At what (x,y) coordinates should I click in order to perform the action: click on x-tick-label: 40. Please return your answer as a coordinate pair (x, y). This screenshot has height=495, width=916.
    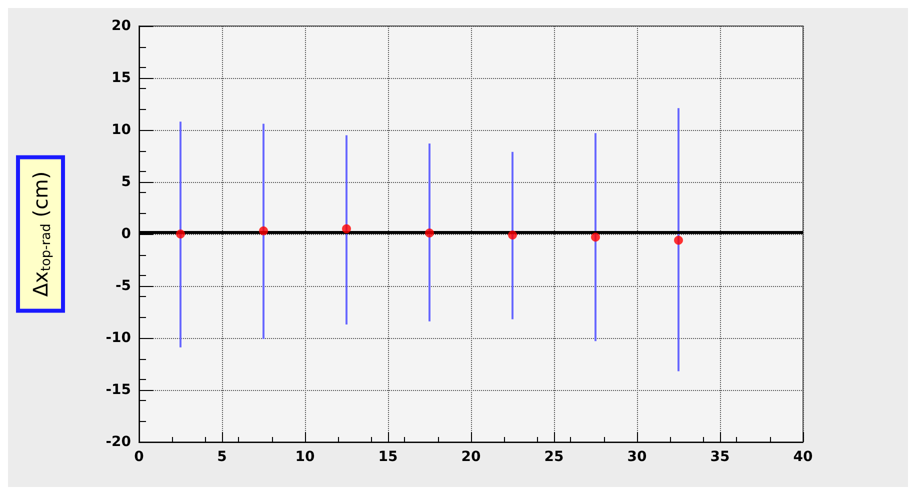
    Looking at the image, I should click on (803, 457).